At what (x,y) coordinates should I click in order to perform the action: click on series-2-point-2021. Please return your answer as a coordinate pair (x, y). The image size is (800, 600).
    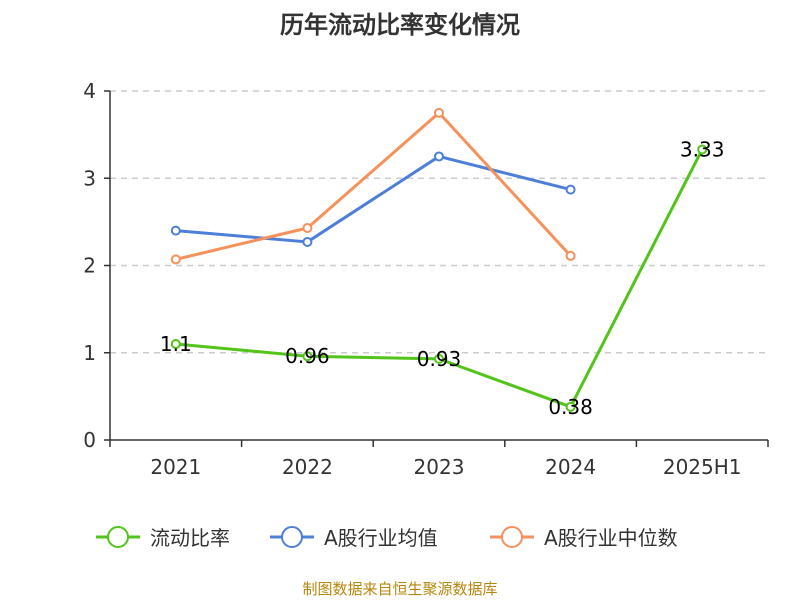
    Looking at the image, I should click on (175, 259).